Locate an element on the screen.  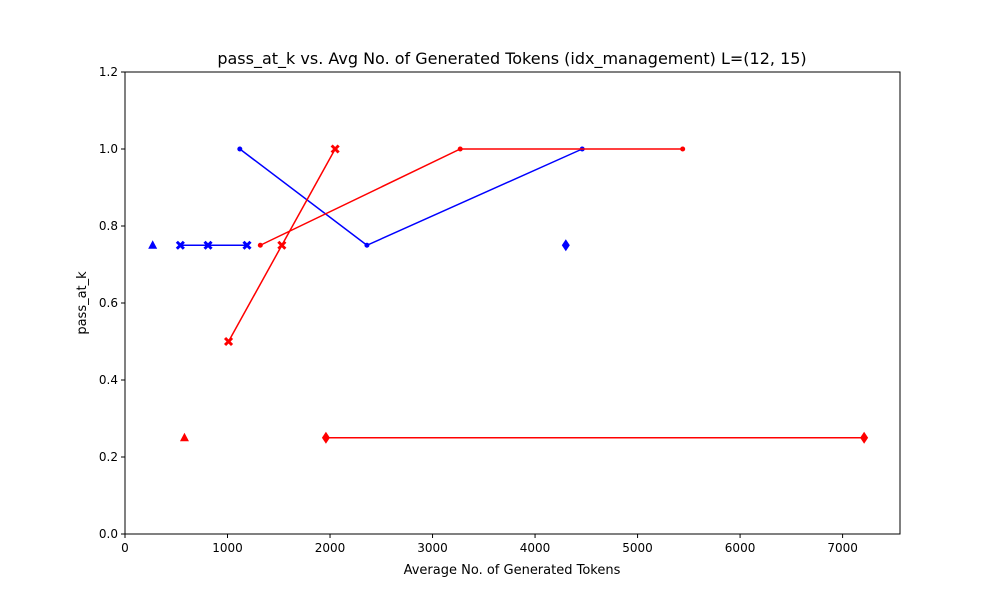
x-tick-label: 0 is located at coordinates (125, 548).